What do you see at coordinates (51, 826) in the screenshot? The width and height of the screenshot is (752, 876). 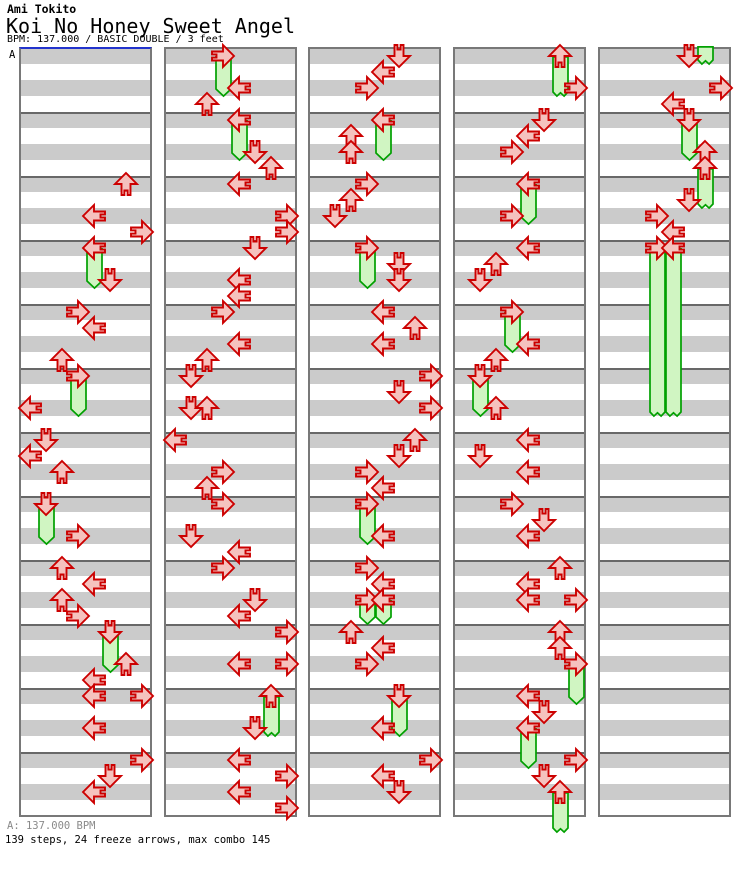 I see `footer-section-bpm: A: 137.000 BPM` at bounding box center [51, 826].